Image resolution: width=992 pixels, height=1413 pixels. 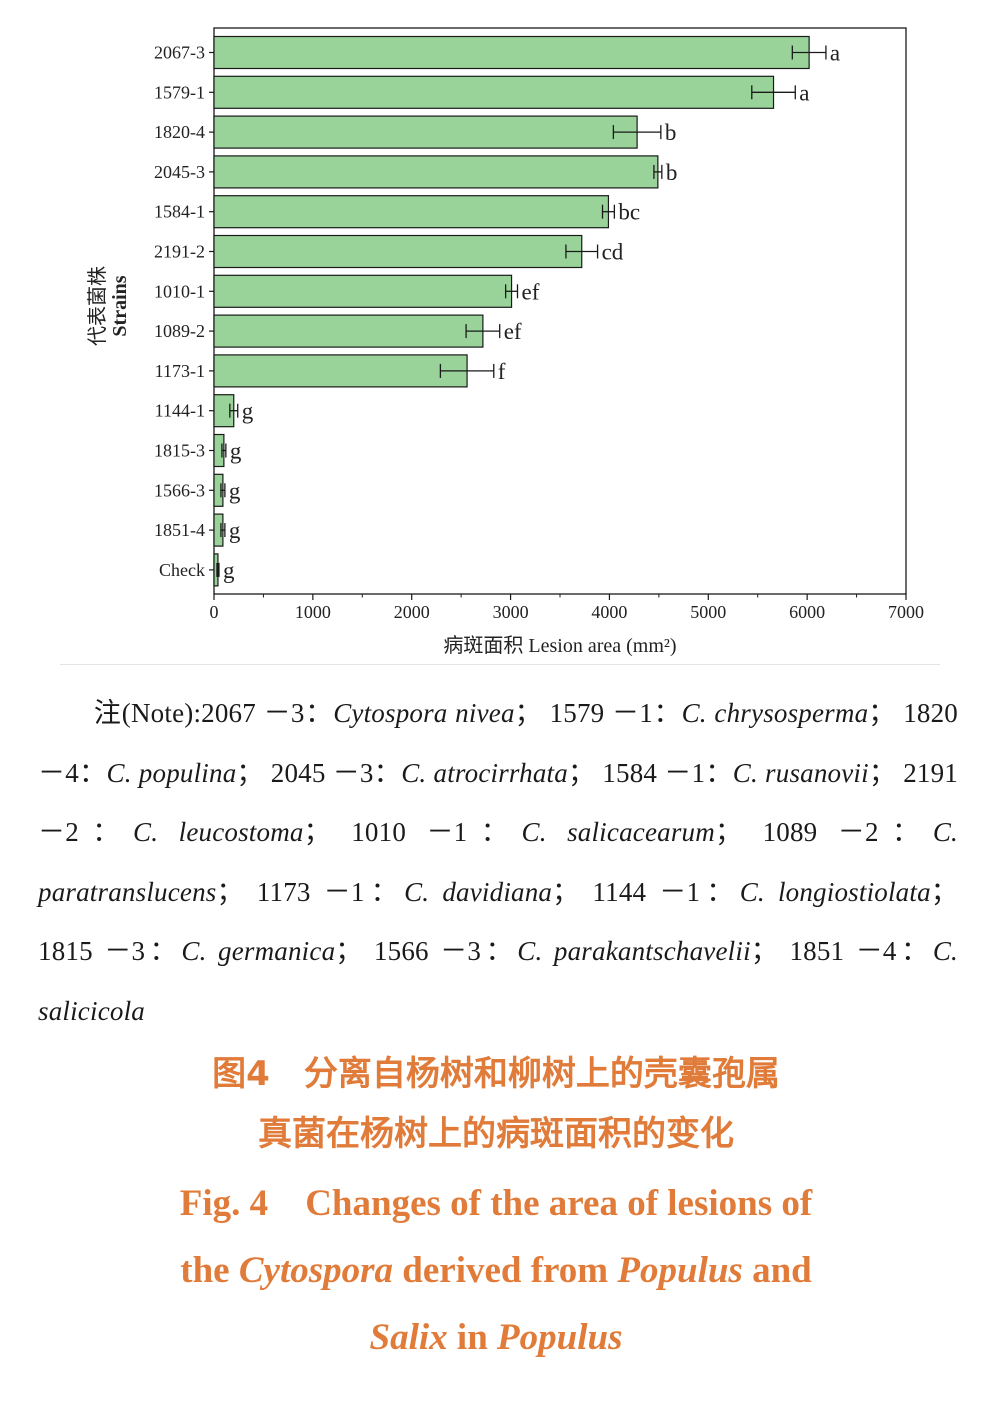 I want to click on caption-cn-line-1: 图4 分离自杨树和柳树上的壳囊孢属, so click(x=496, y=1074).